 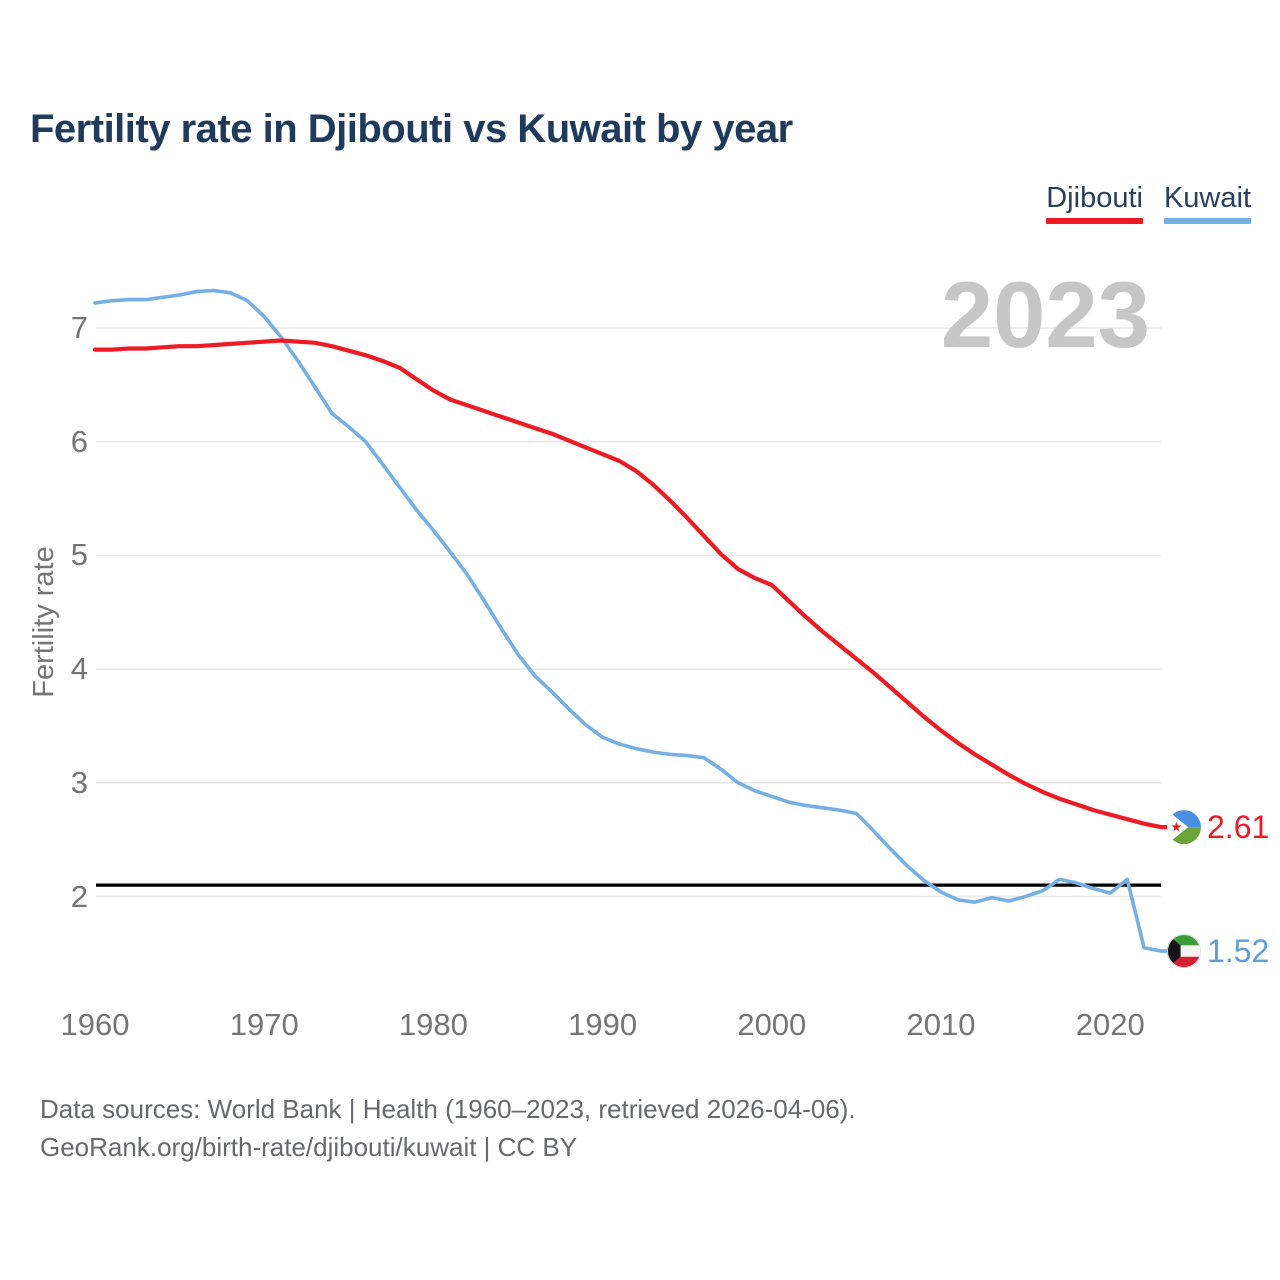 I want to click on x-tick-label: 1960, so click(x=95, y=1024).